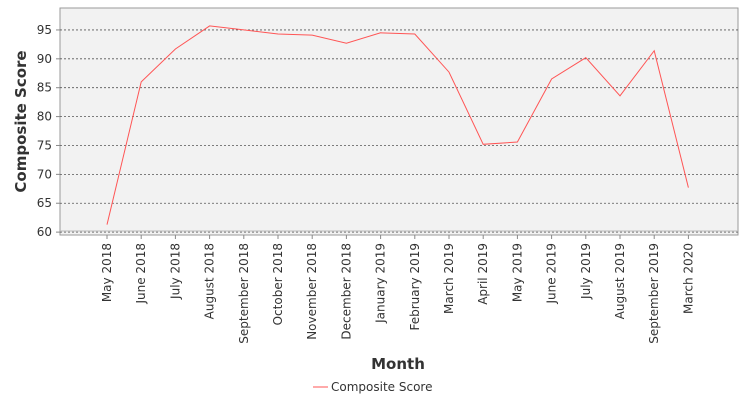  I want to click on y-tick-label: 60, so click(44, 232).